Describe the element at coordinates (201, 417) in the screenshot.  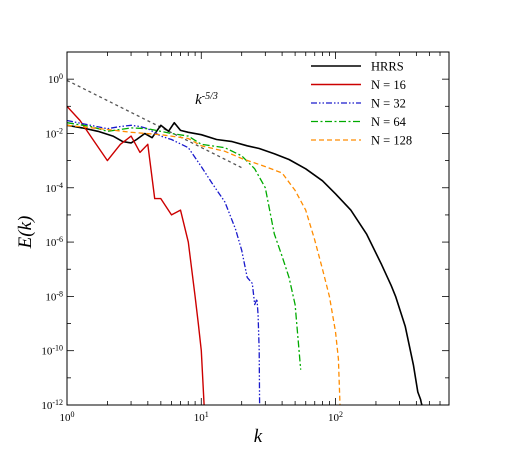
I see `x-tick-label: 10¹` at that location.